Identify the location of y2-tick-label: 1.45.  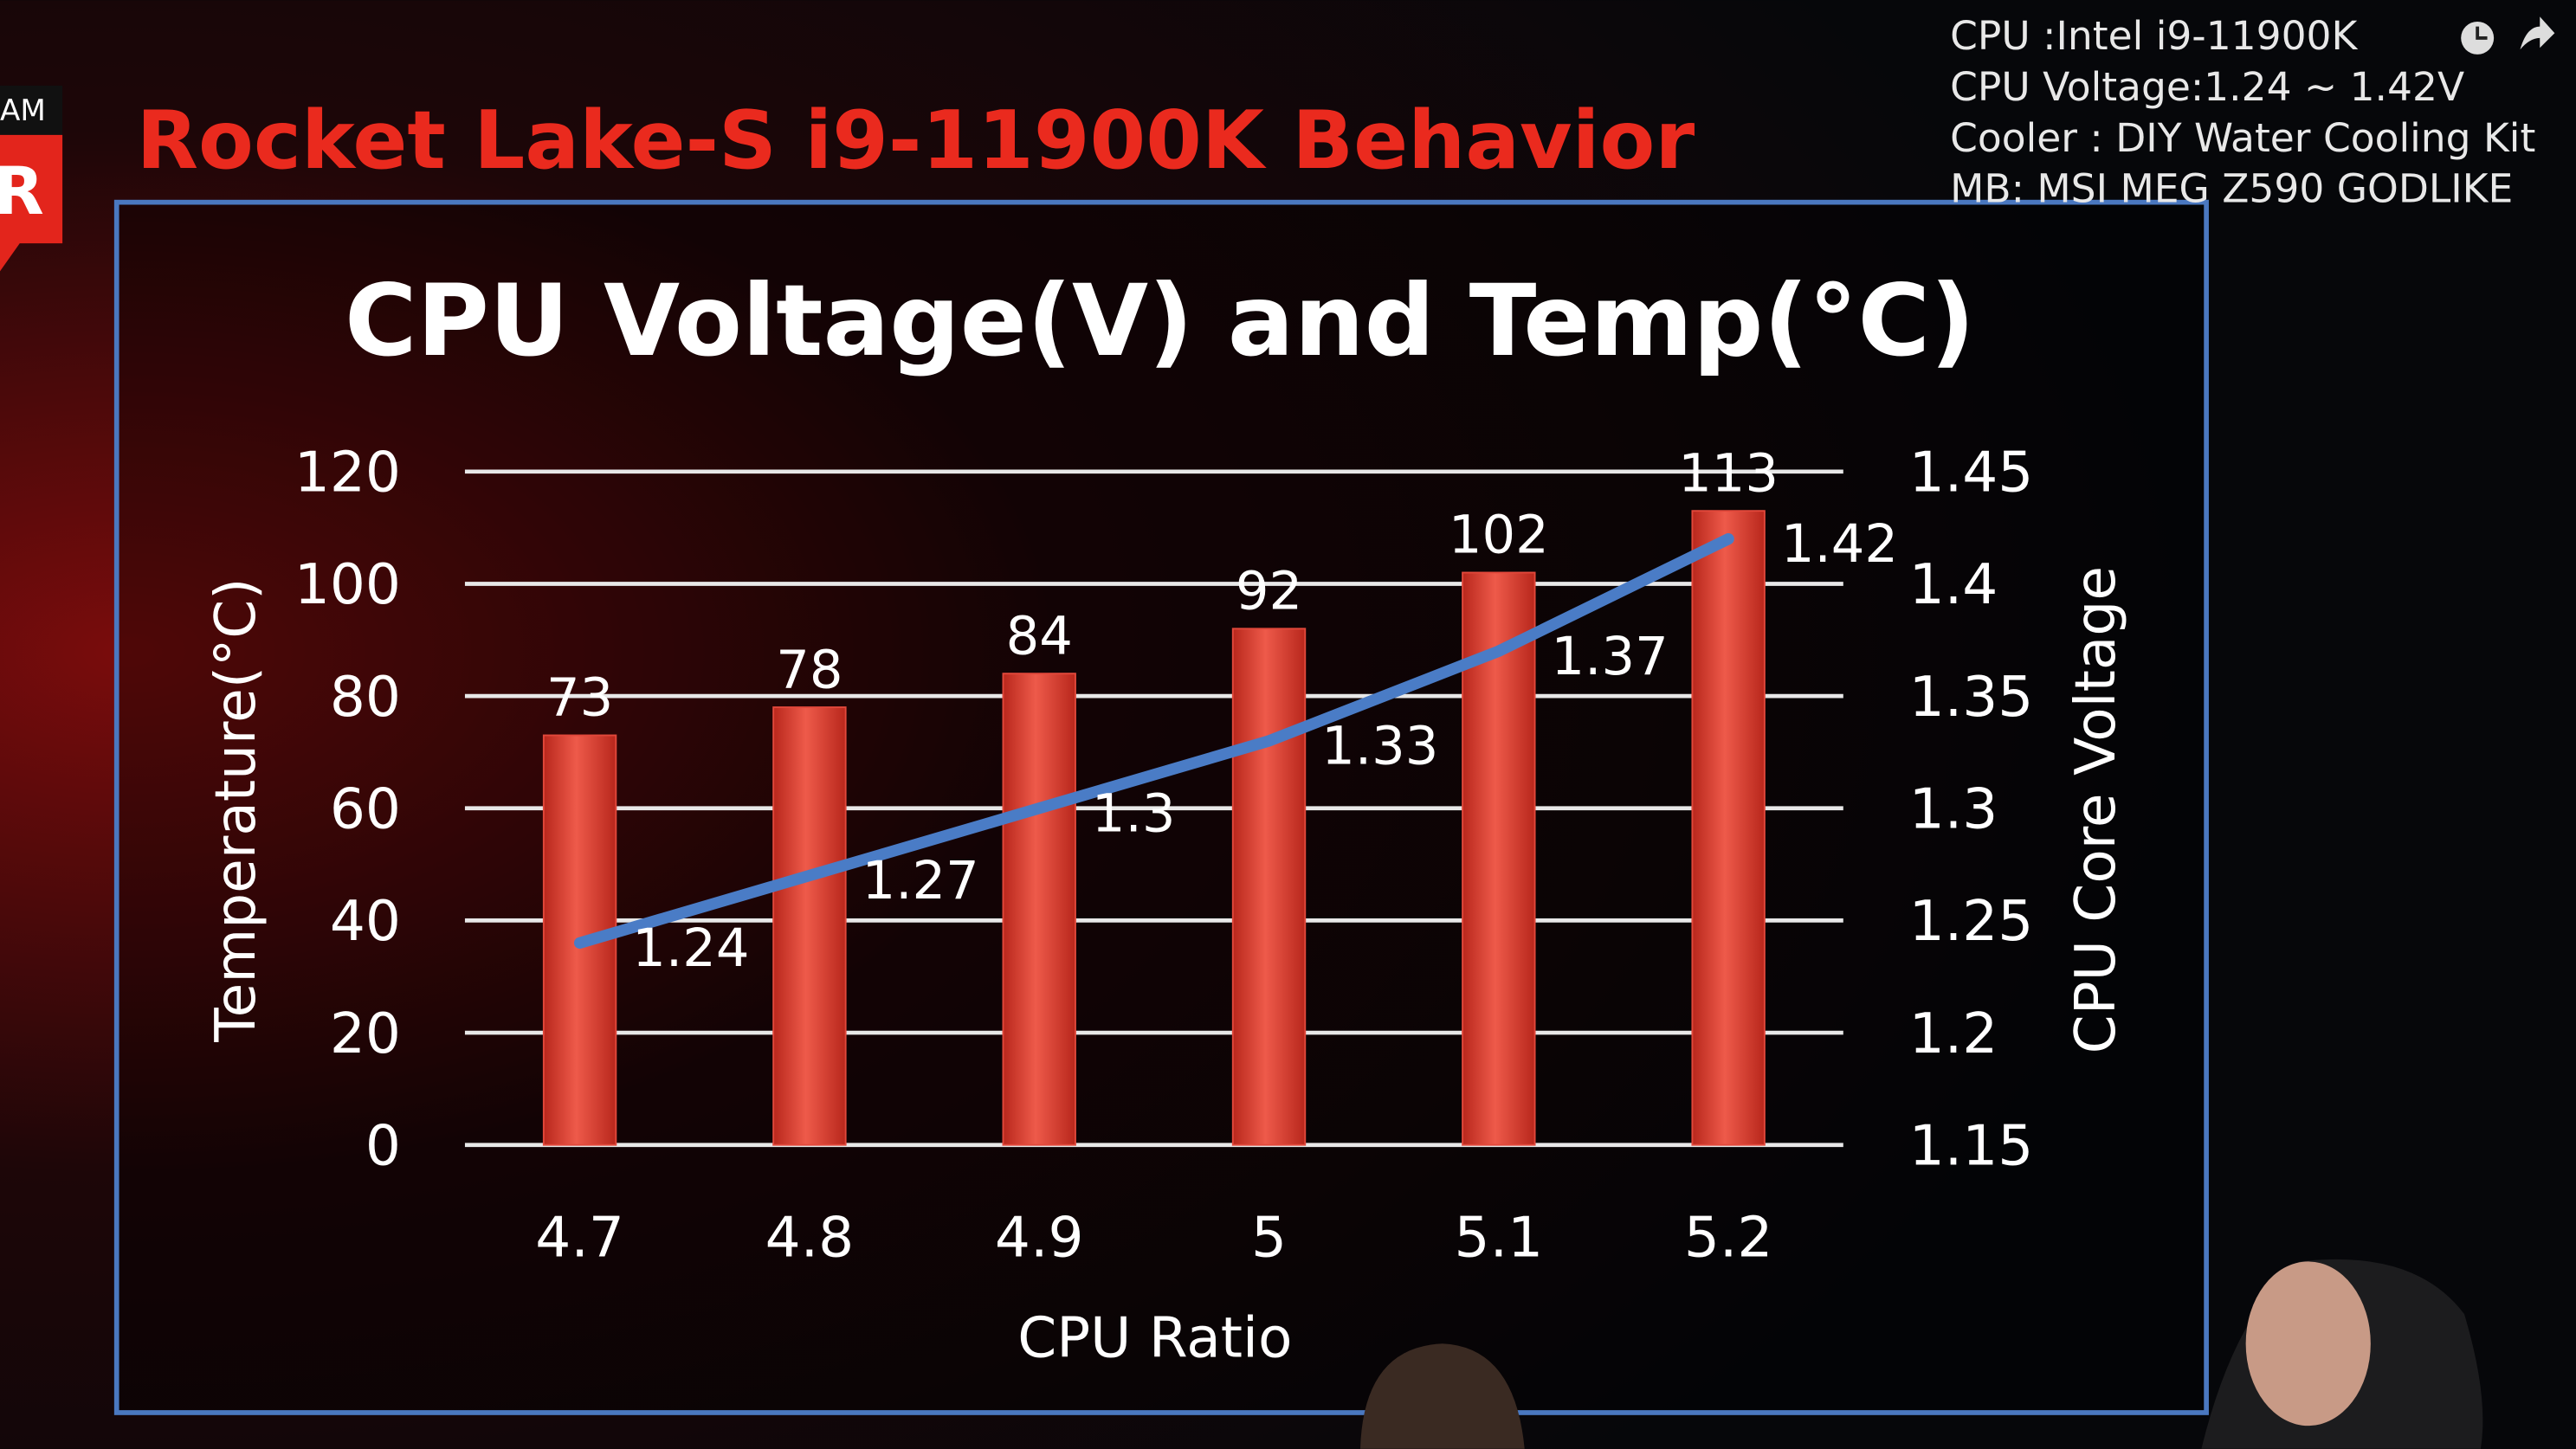
(1972, 473).